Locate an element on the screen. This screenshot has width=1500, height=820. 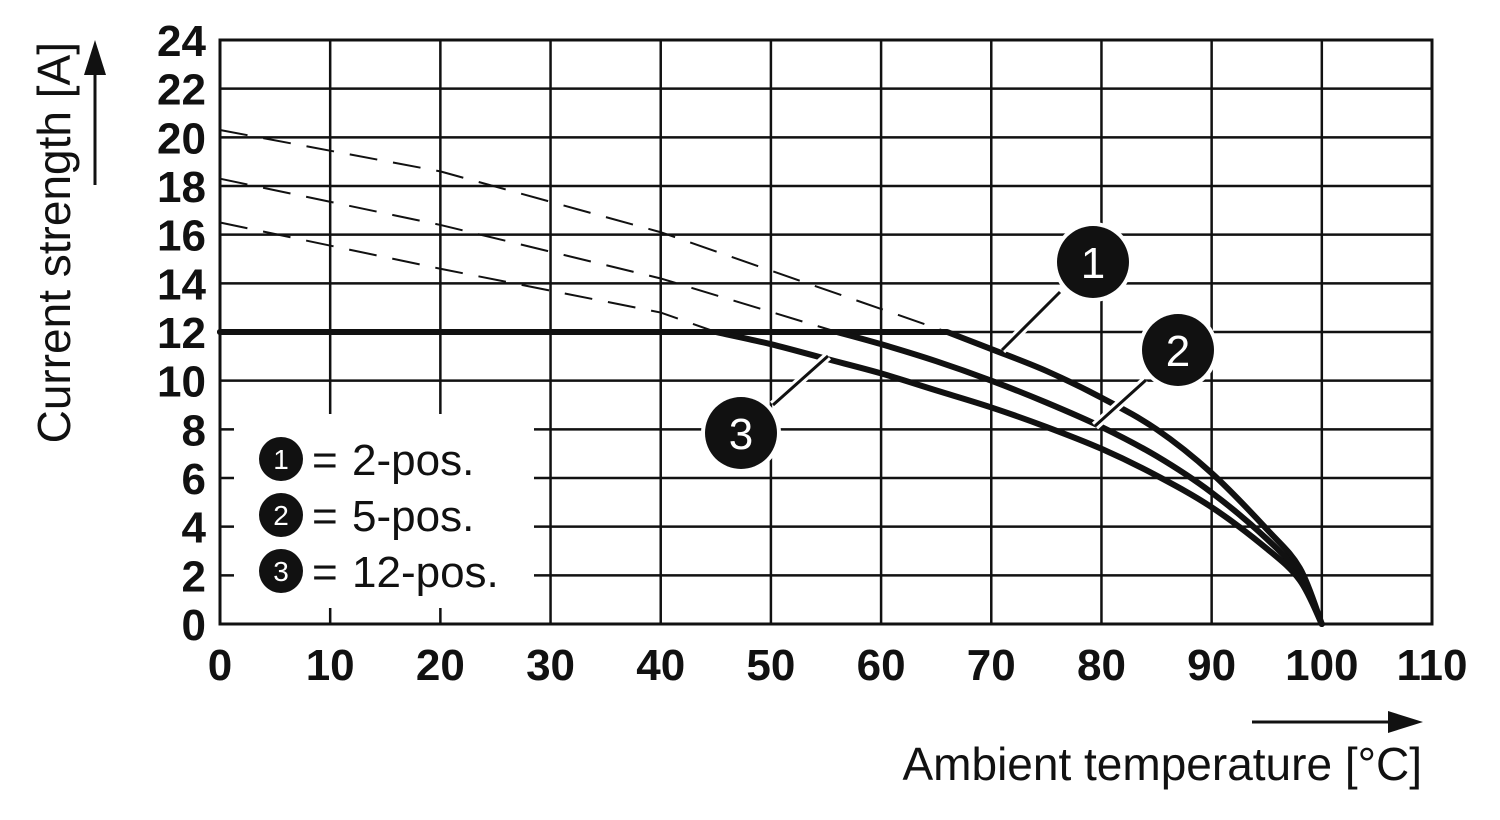
y-tick-label: 22 is located at coordinates (181, 90).